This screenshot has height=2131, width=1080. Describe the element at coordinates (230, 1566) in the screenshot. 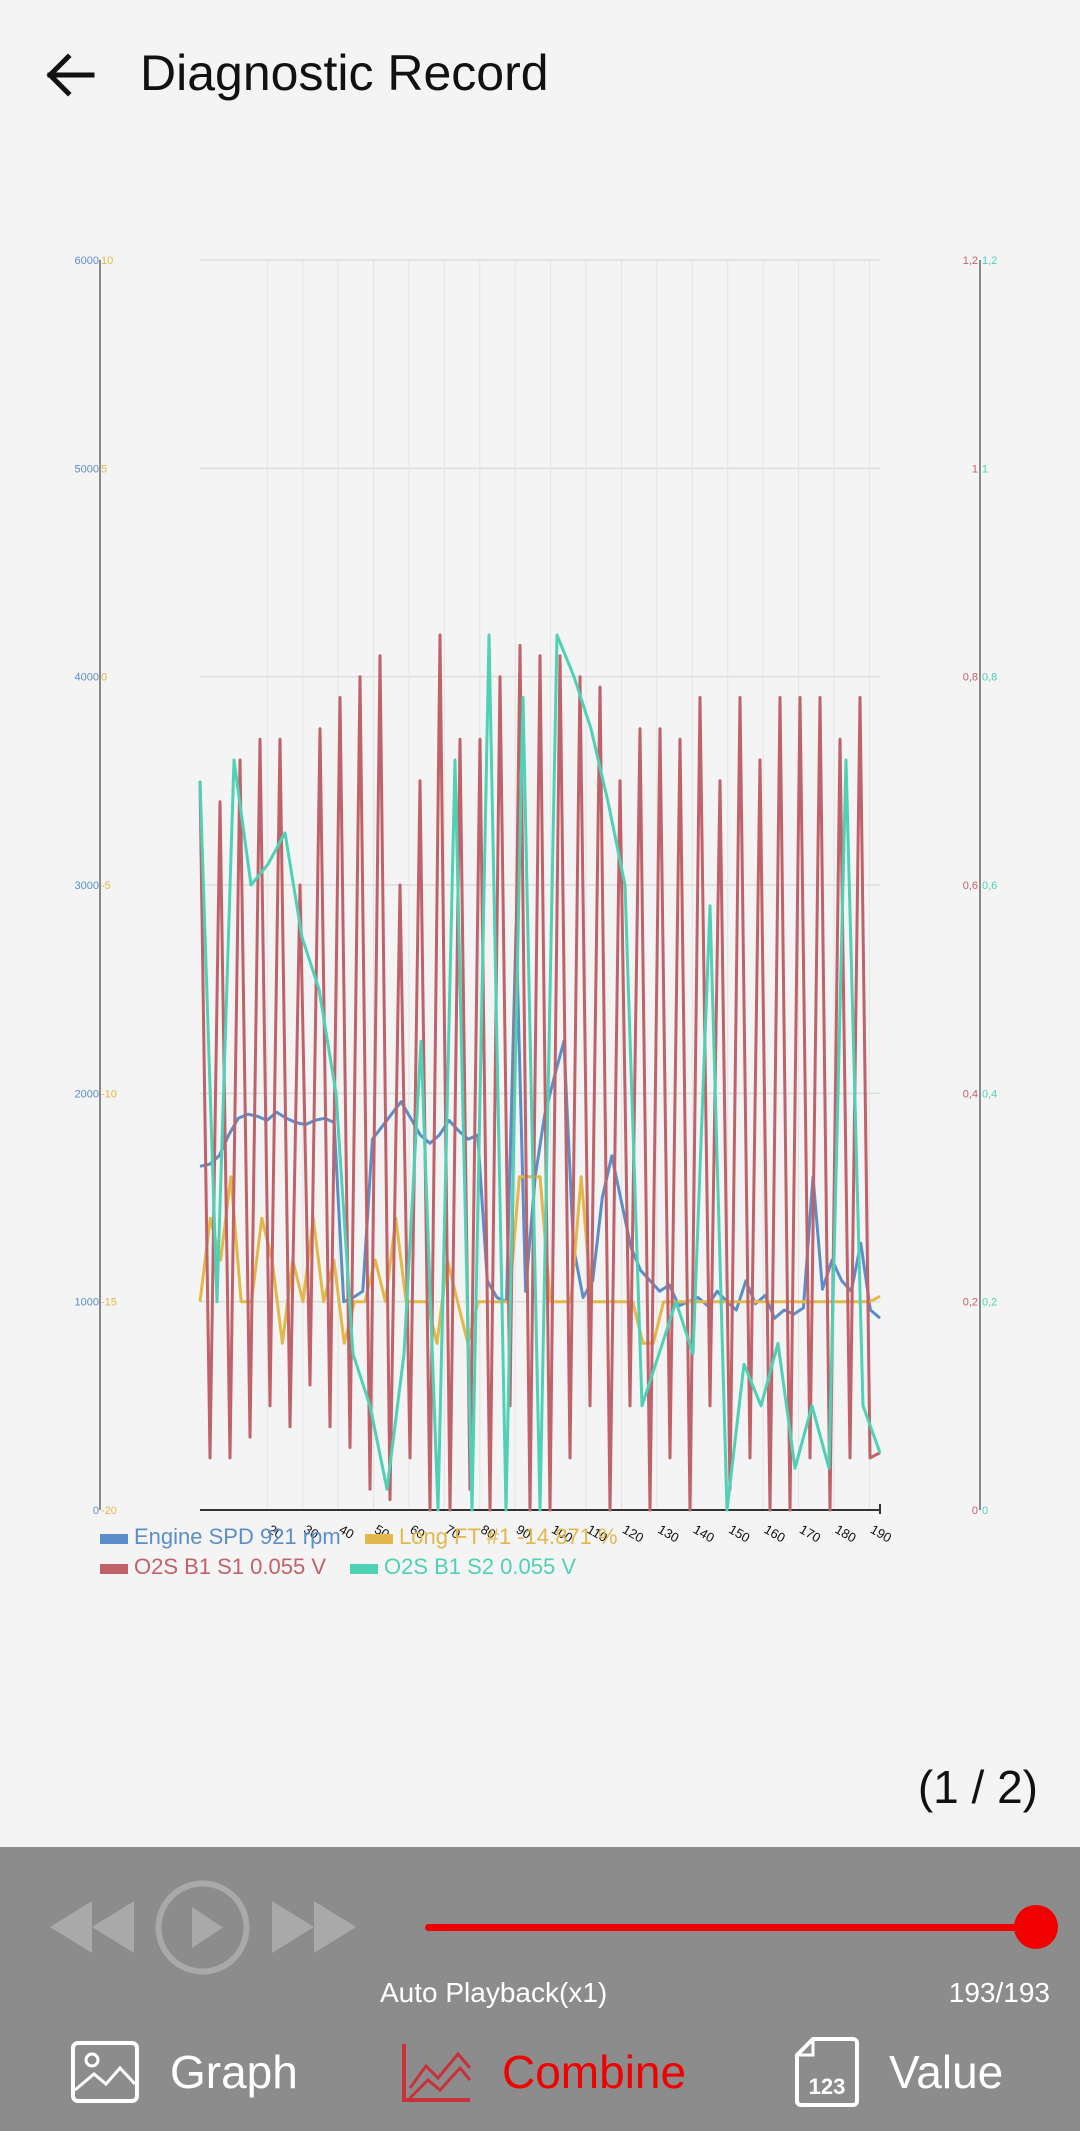

I see `legend-label: O2S B1 S1 0.055 V` at that location.